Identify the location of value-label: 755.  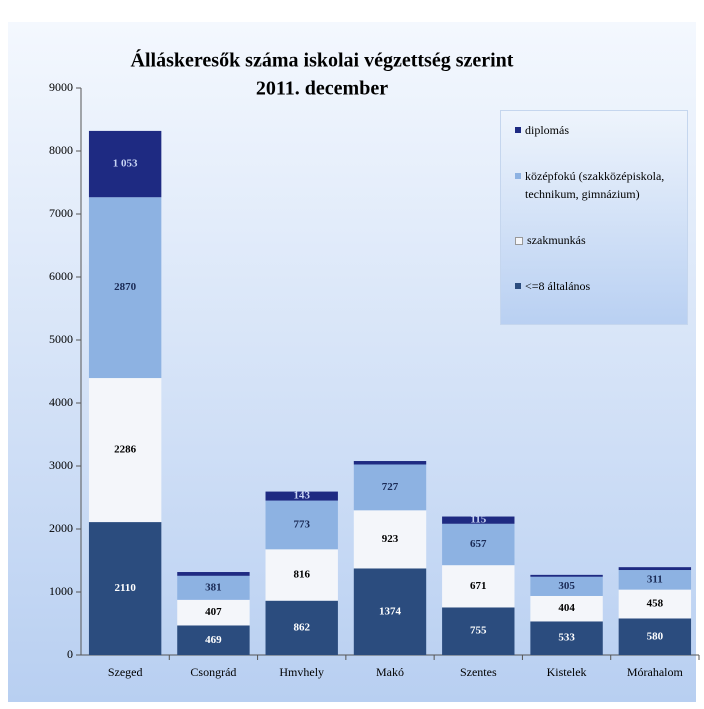
(478, 631).